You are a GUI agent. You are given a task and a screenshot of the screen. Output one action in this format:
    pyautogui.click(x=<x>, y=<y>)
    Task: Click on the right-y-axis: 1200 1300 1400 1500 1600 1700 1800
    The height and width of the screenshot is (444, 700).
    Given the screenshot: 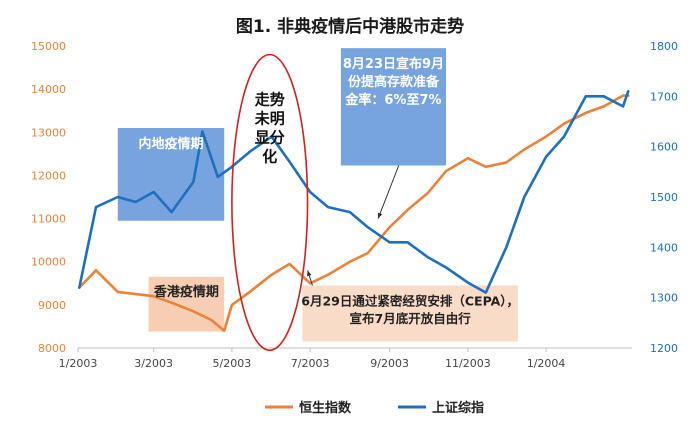 What is the action you would take?
    pyautogui.click(x=664, y=197)
    